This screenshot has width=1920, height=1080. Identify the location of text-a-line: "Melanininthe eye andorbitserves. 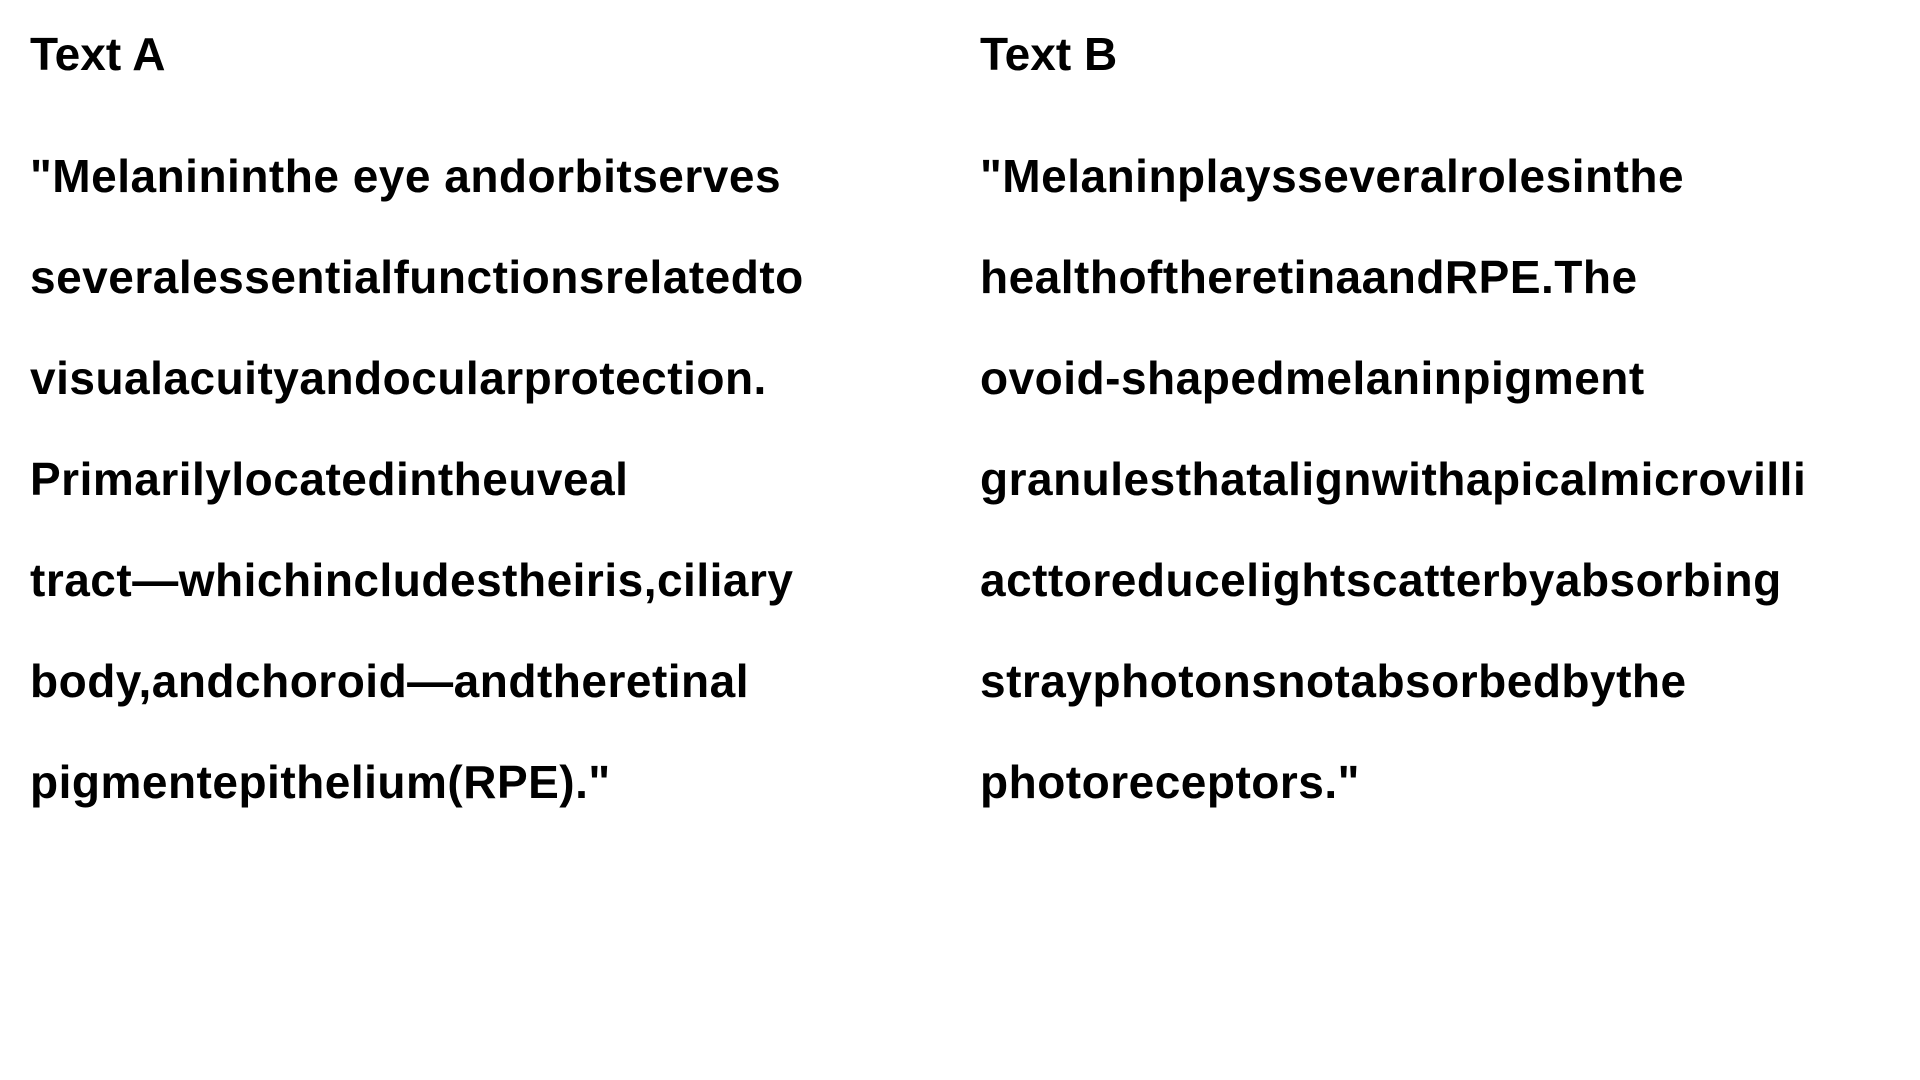
(406, 176).